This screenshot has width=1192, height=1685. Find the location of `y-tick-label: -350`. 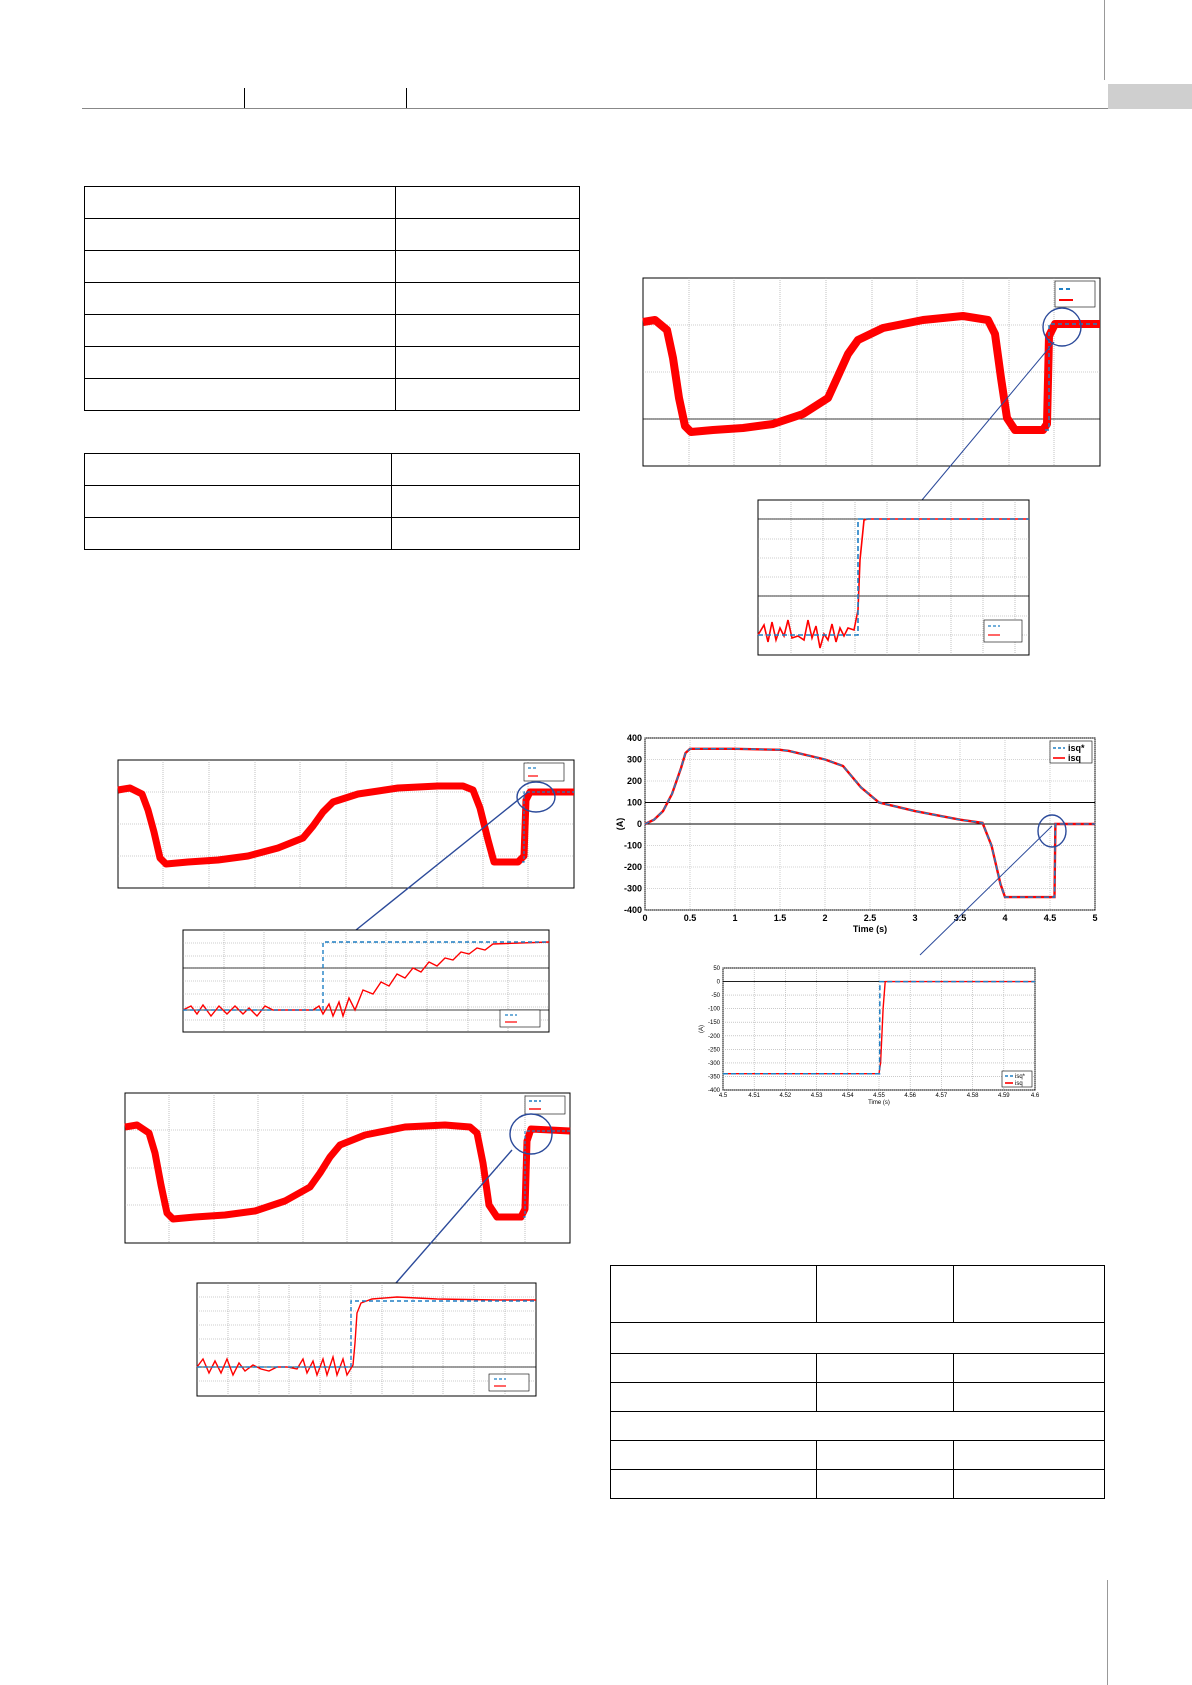

y-tick-label: -350 is located at coordinates (714, 1077).